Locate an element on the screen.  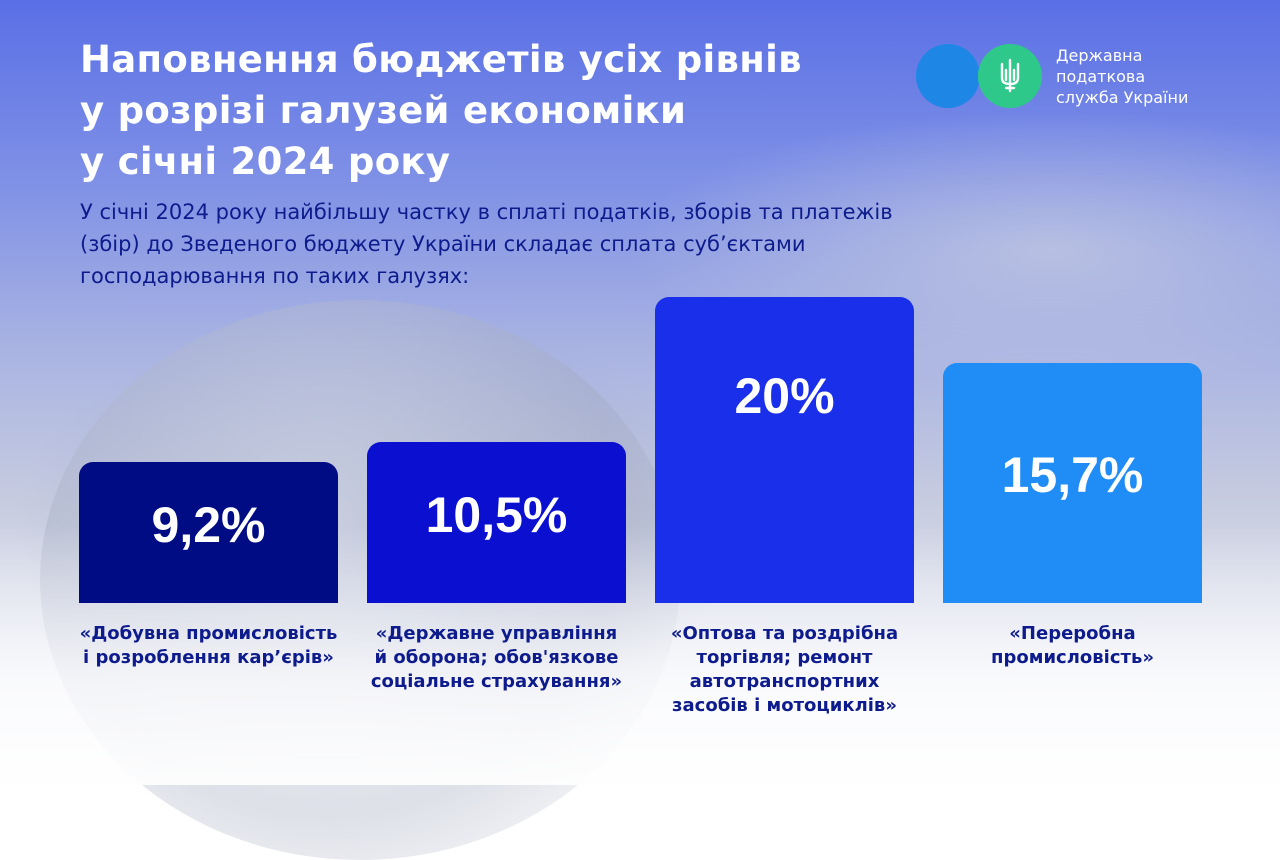
trident-icon is located at coordinates (1010, 75).